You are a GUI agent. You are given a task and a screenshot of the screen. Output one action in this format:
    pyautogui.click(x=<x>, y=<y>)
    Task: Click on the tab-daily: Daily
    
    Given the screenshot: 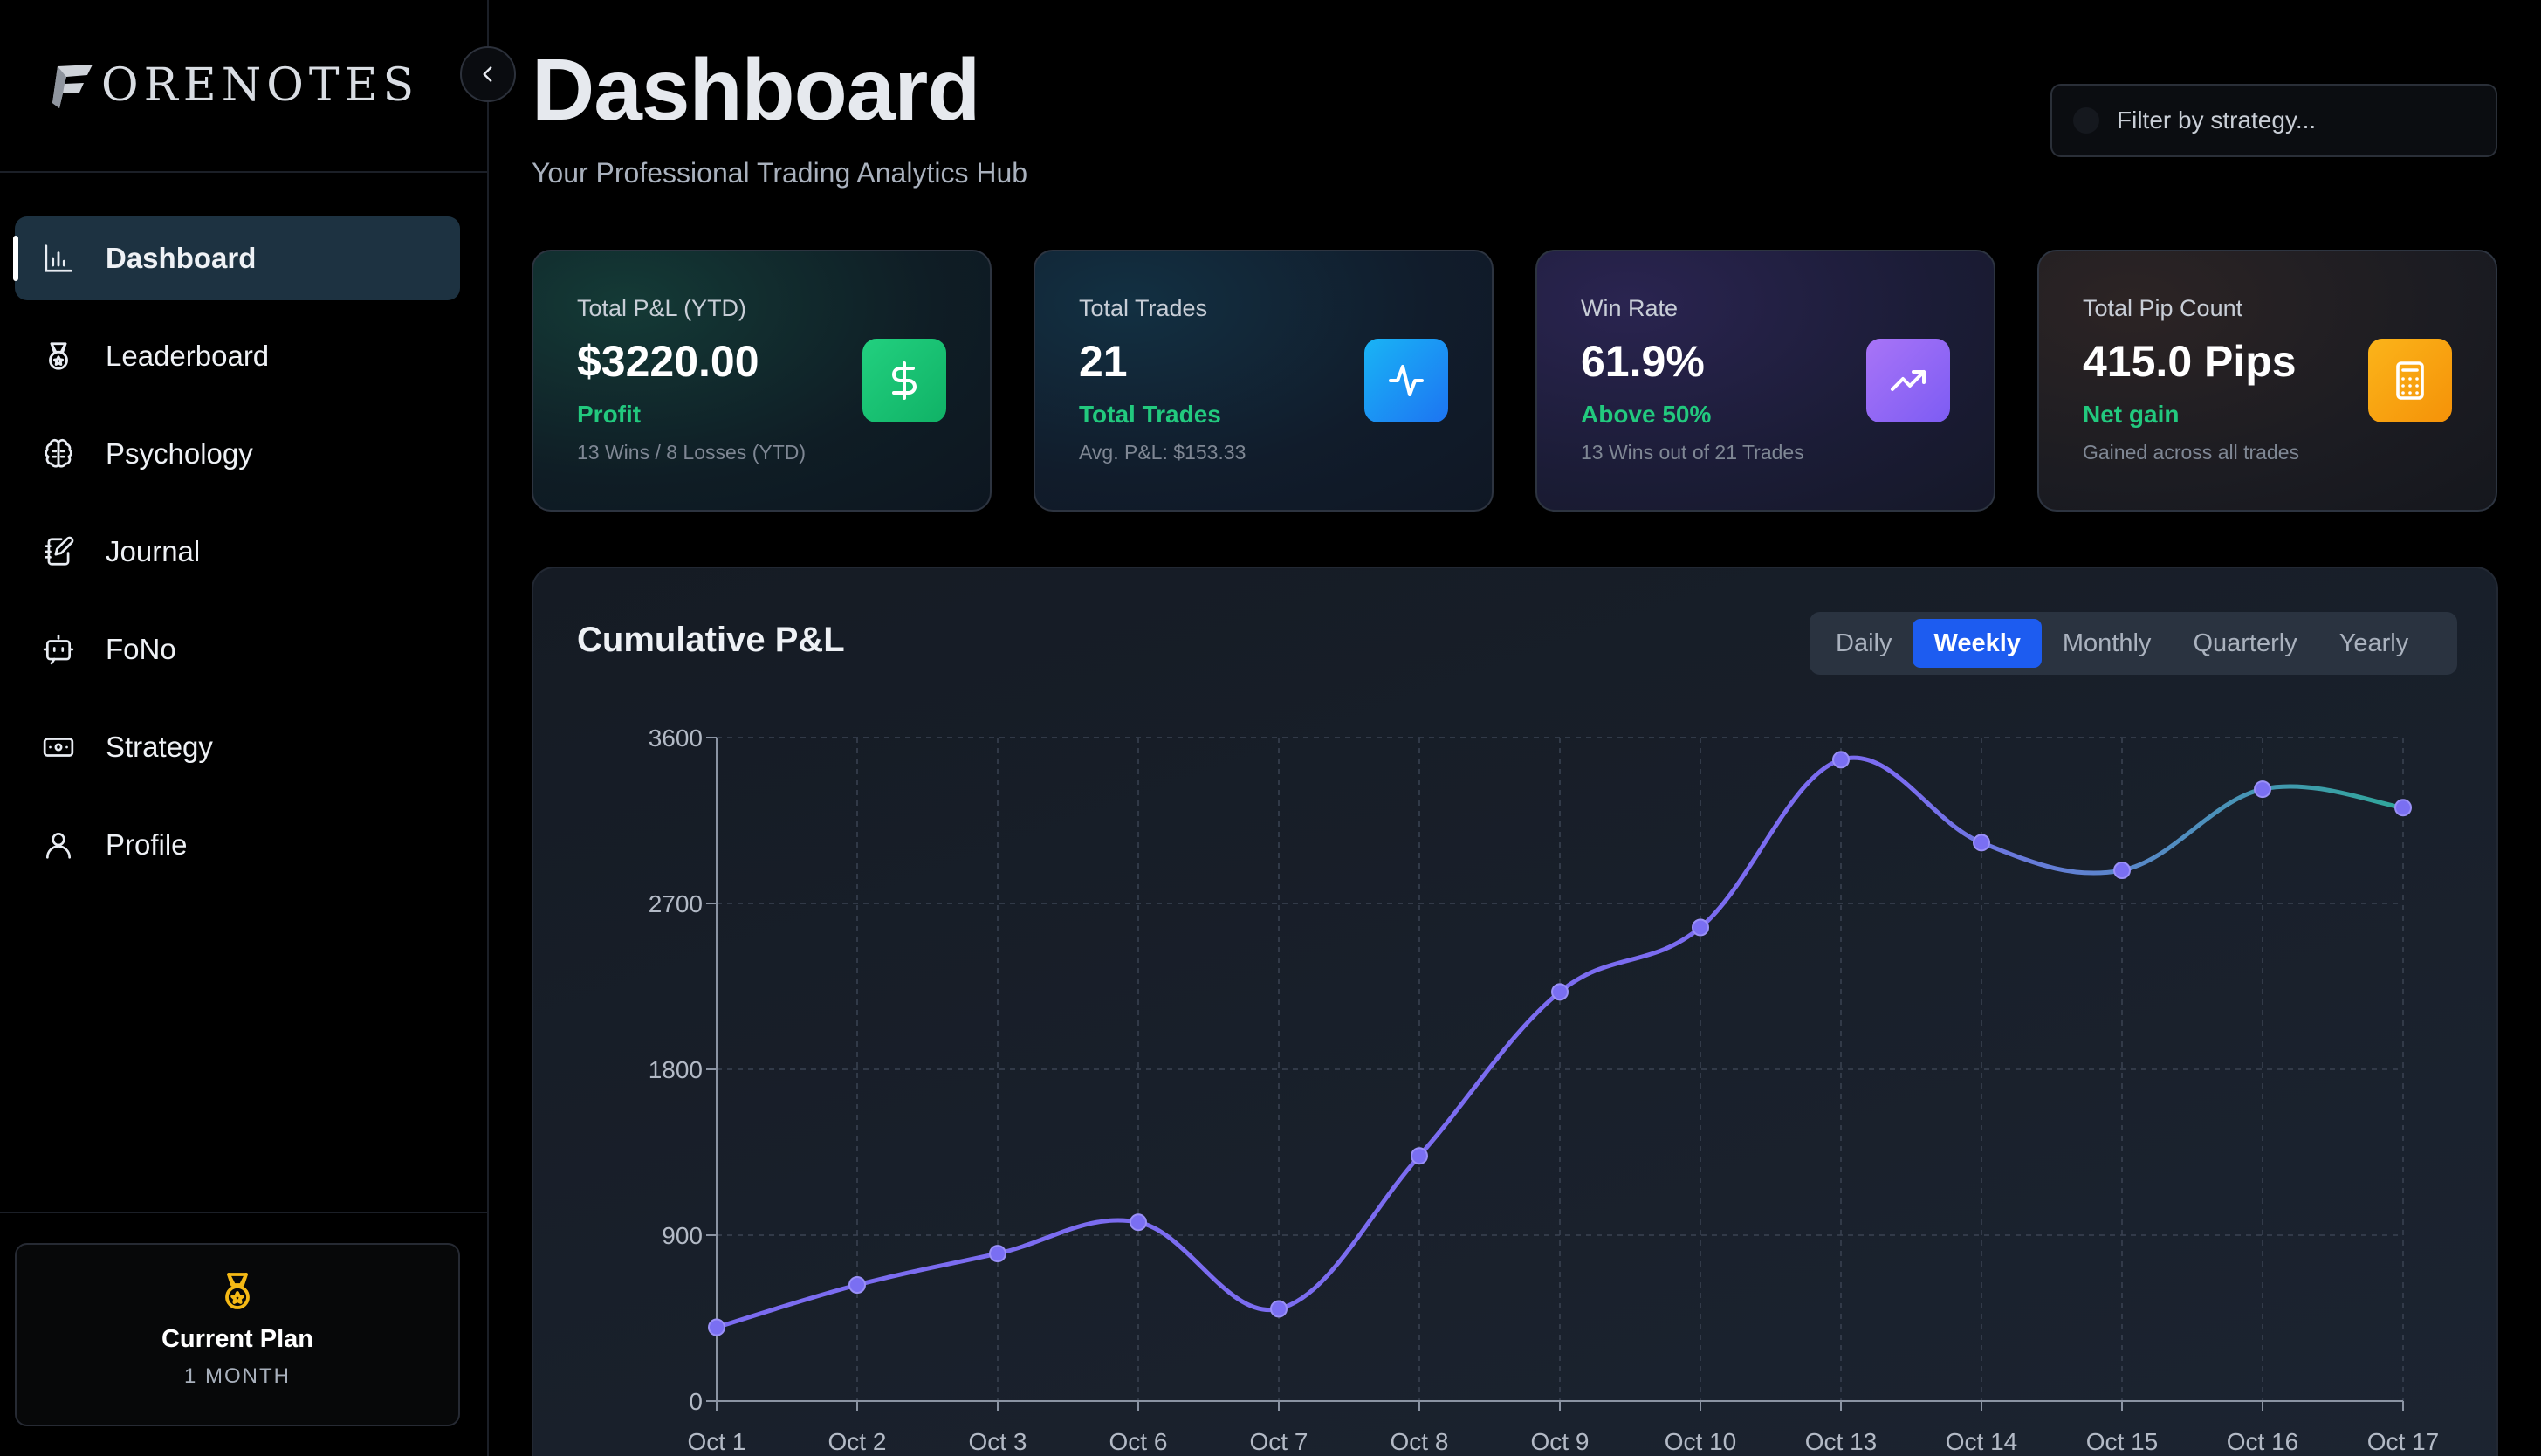 What is the action you would take?
    pyautogui.click(x=1864, y=642)
    